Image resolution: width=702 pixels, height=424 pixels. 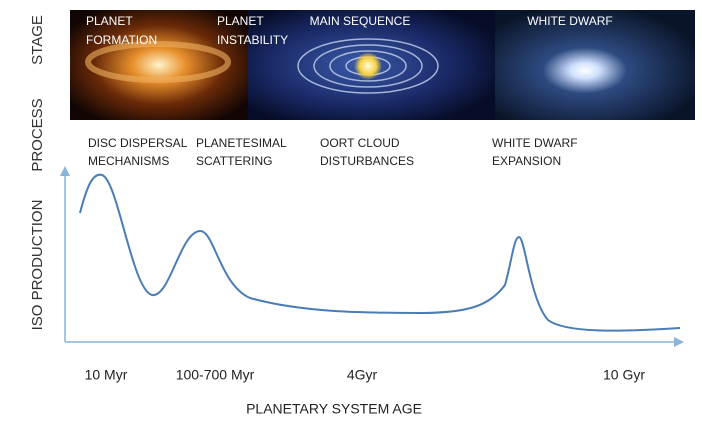 I want to click on white-dwarf-image, so click(x=595, y=65).